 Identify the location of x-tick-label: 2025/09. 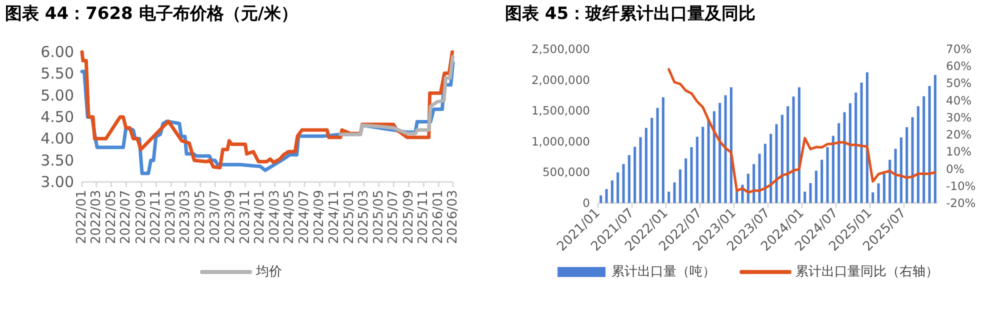
(408, 217).